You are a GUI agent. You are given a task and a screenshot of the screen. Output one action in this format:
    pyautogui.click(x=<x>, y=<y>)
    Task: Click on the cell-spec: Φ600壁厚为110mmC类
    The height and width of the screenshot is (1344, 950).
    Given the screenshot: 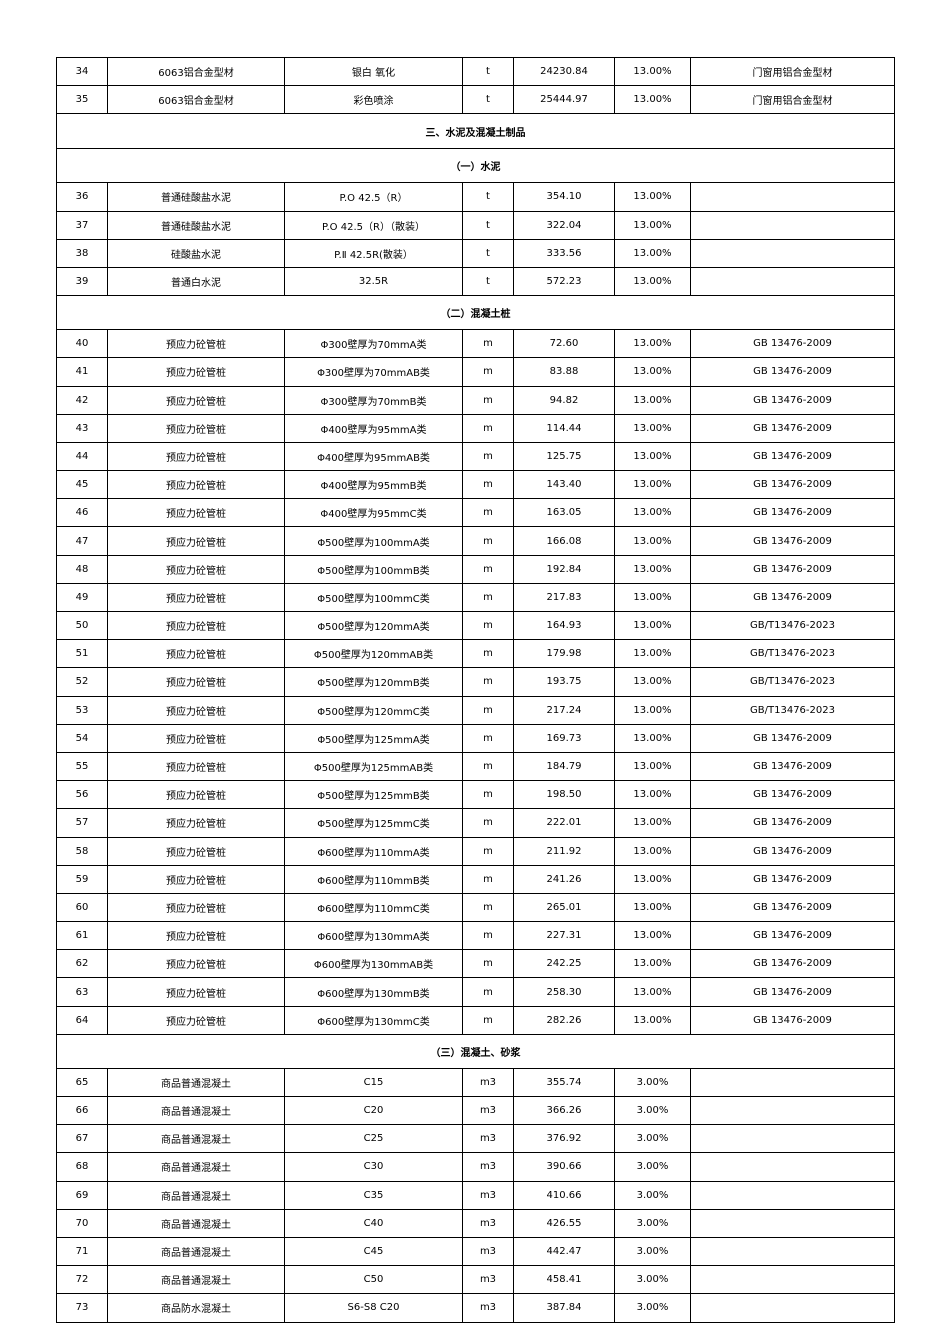 What is the action you would take?
    pyautogui.click(x=373, y=907)
    